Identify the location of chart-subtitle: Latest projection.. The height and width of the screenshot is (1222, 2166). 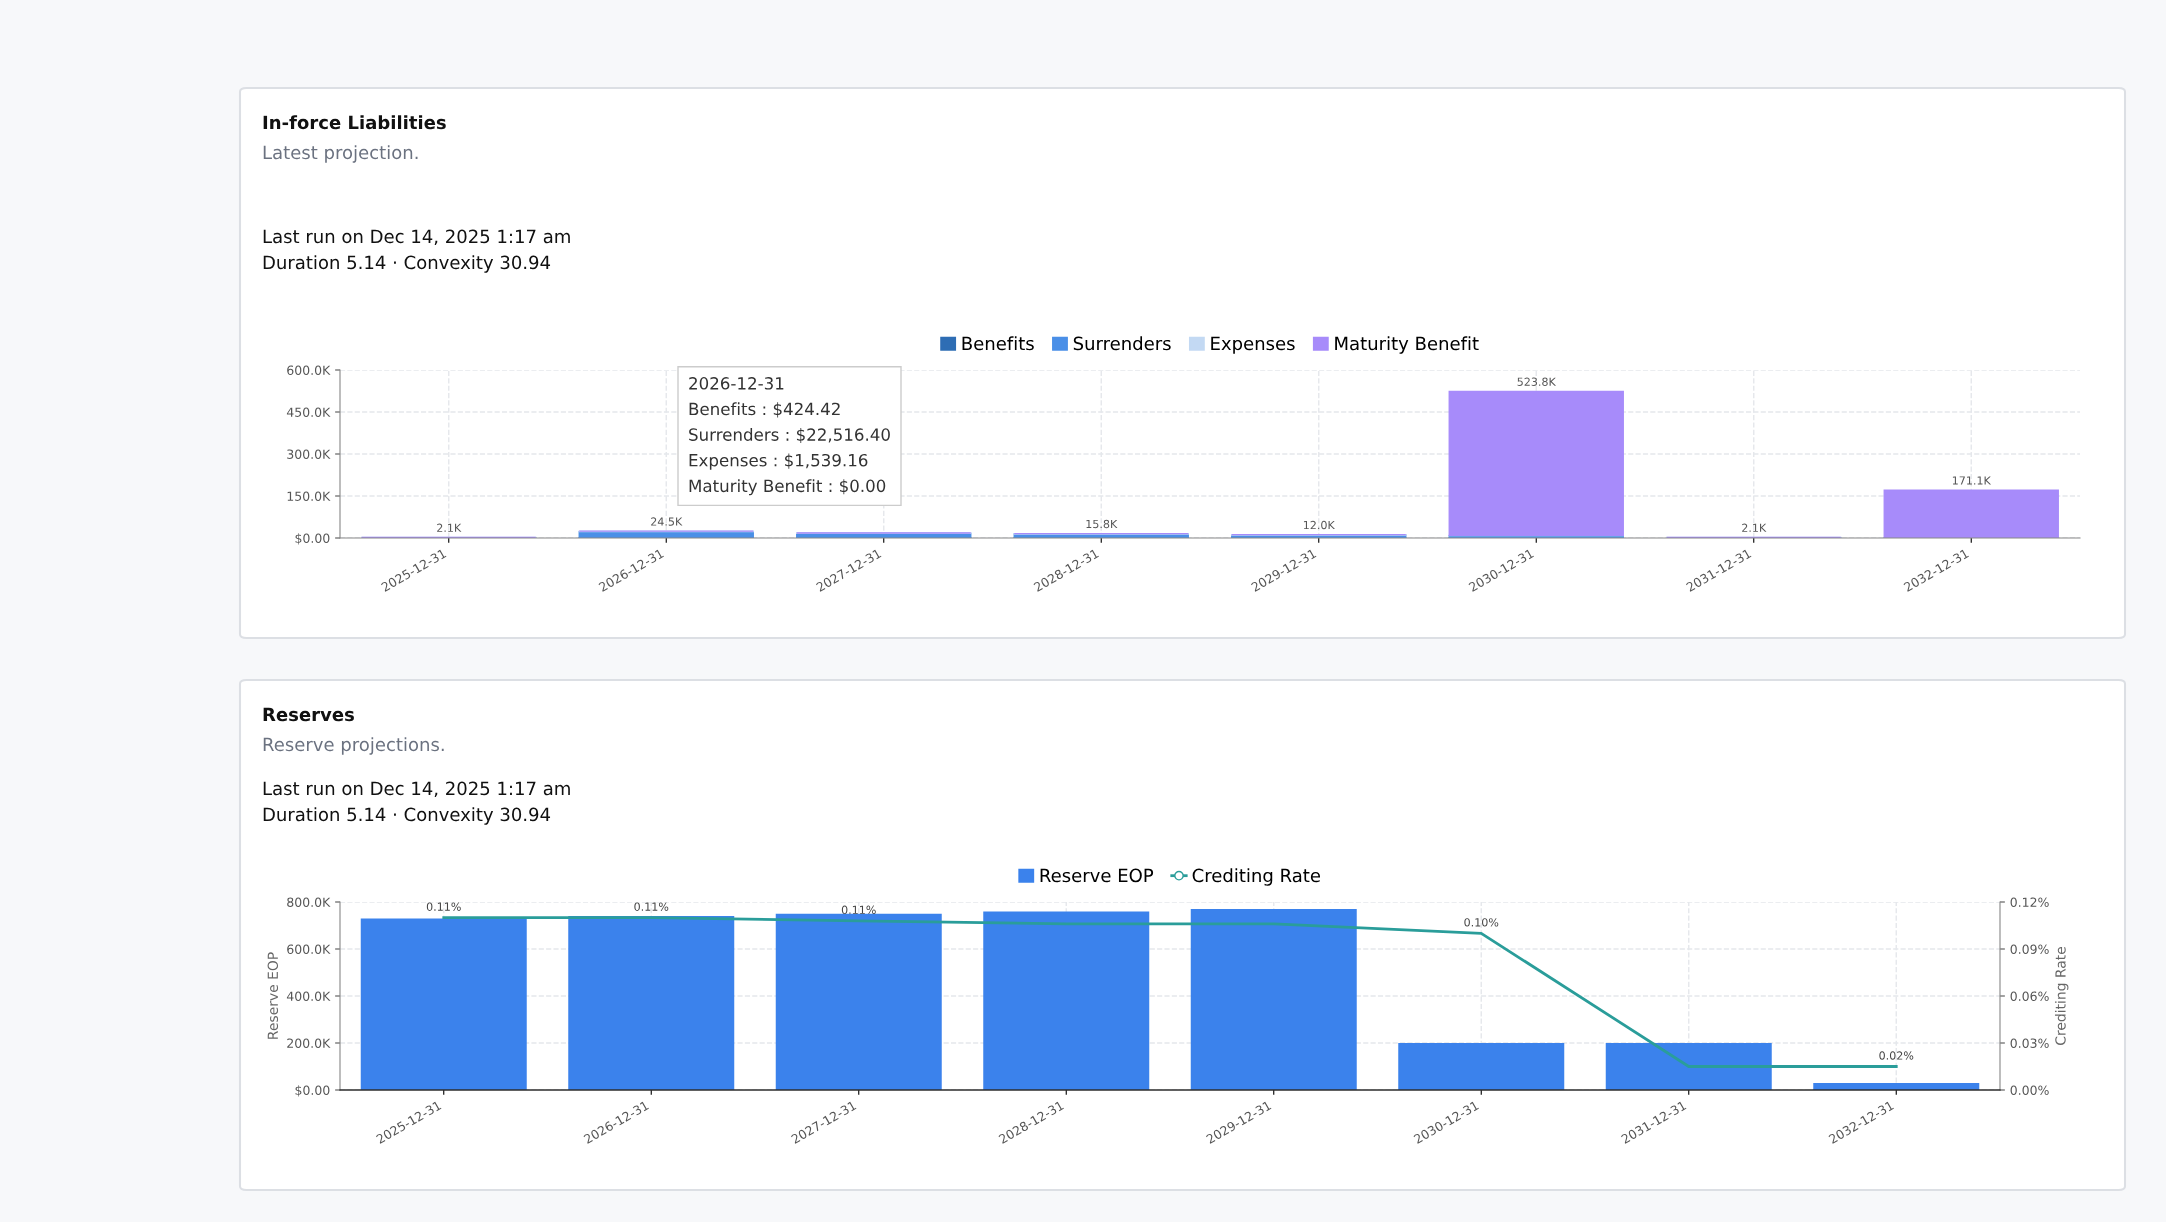
(340, 154).